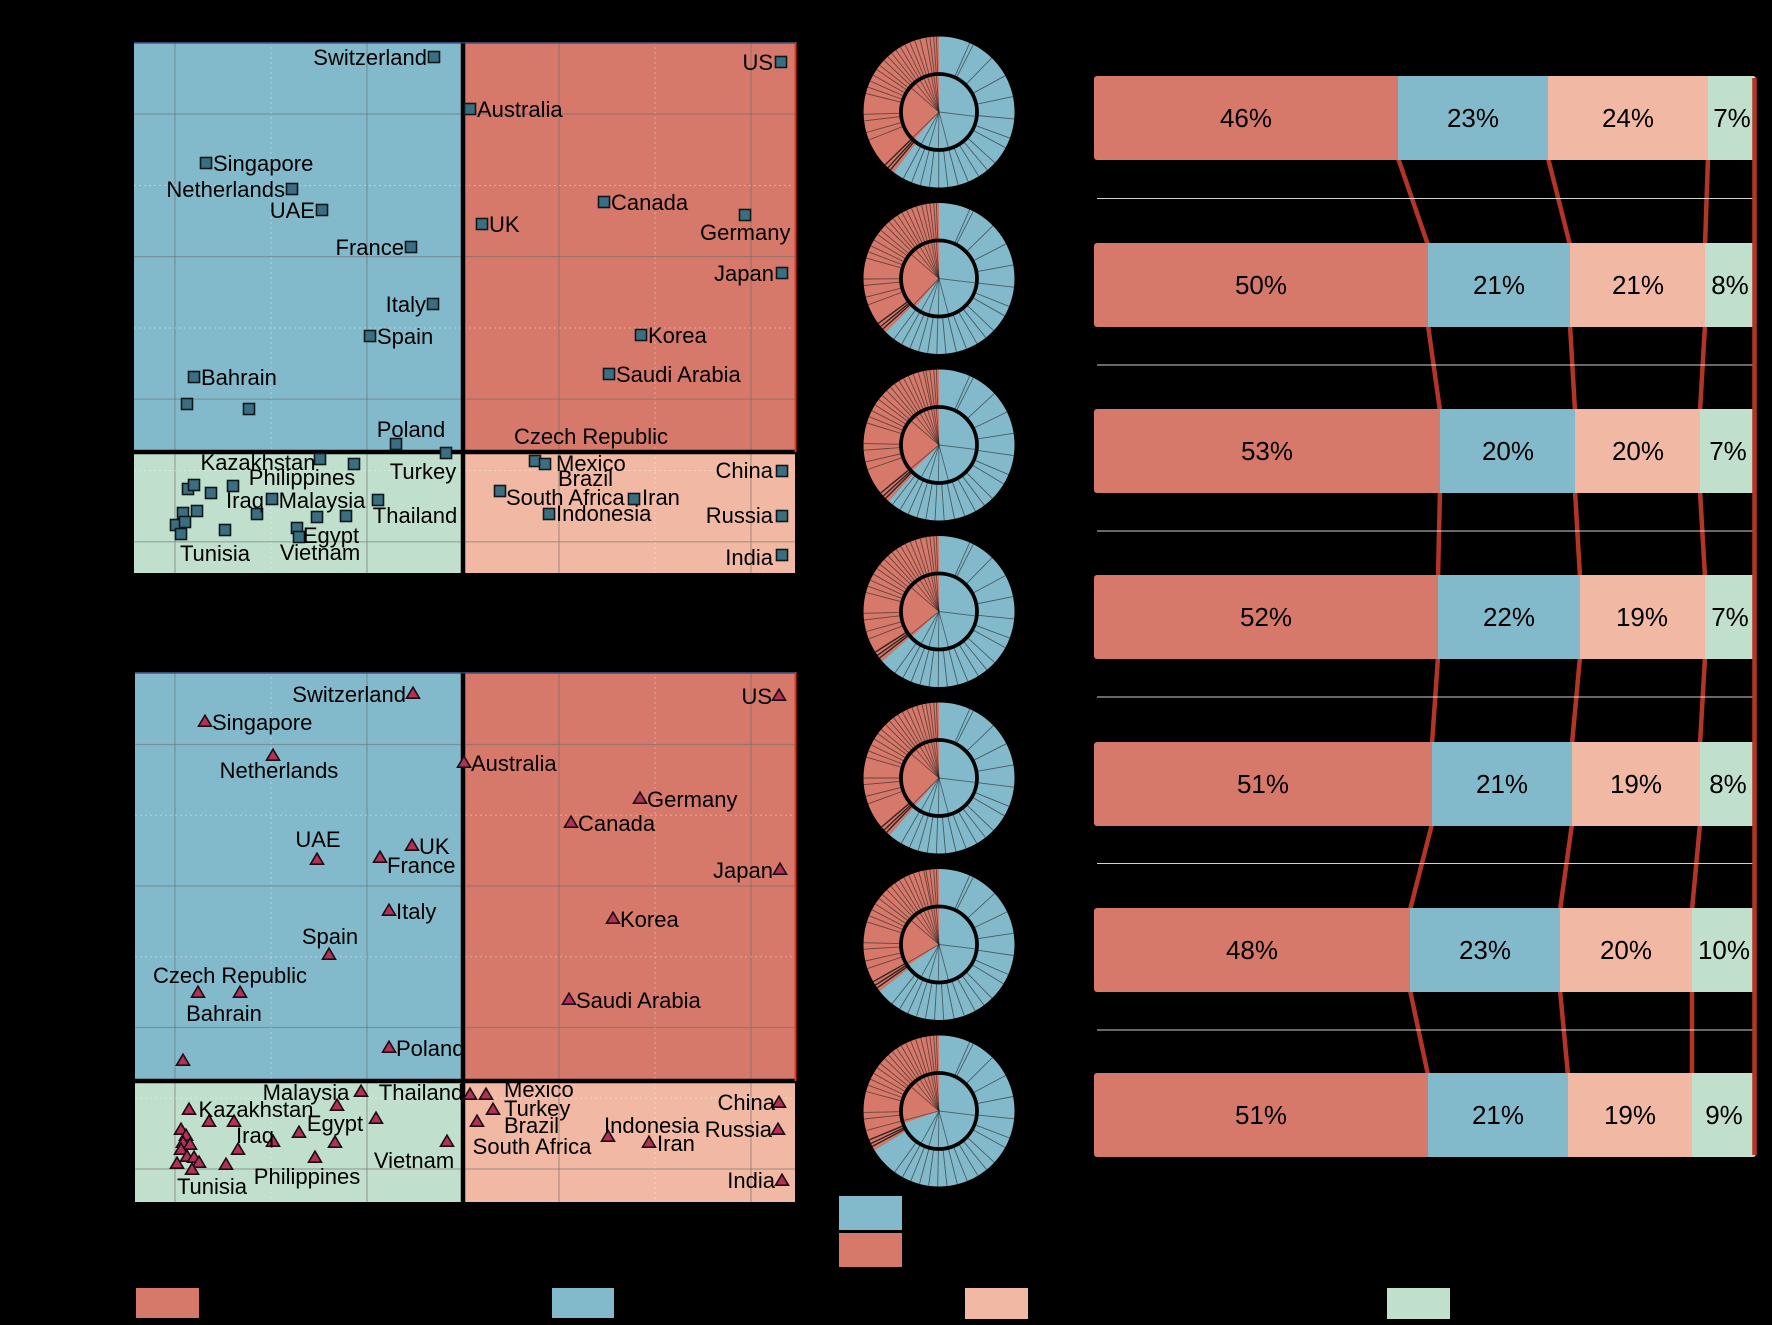 This screenshot has height=1325, width=1772. Describe the element at coordinates (1724, 950) in the screenshot. I see `svg-text: 10%` at that location.